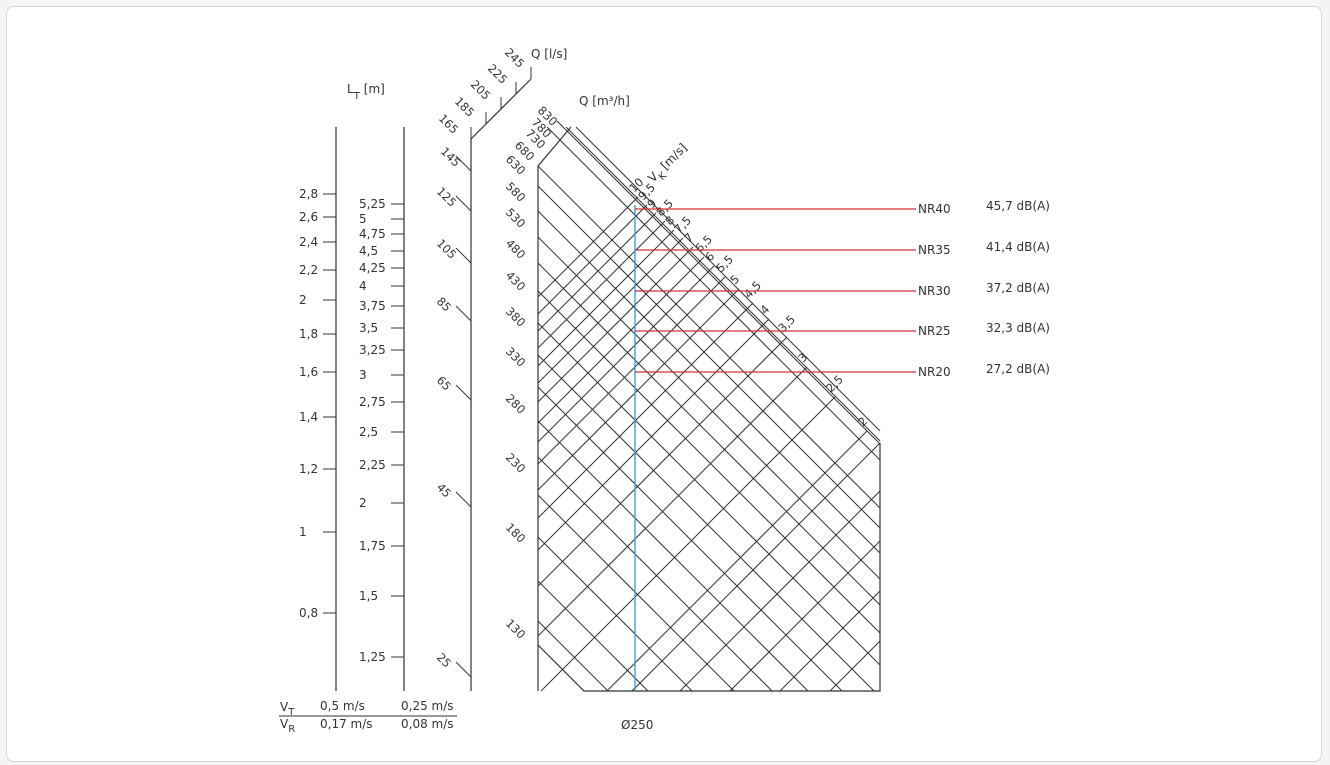 This screenshot has height=765, width=1330. Describe the element at coordinates (934, 250) in the screenshot. I see `noise-level-label: NR35` at that location.